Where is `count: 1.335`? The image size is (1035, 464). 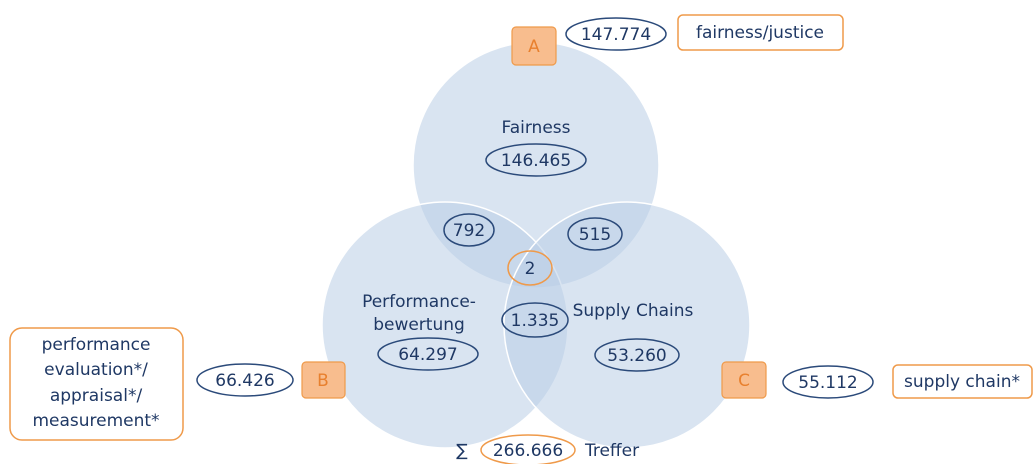 count: 1.335 is located at coordinates (535, 321).